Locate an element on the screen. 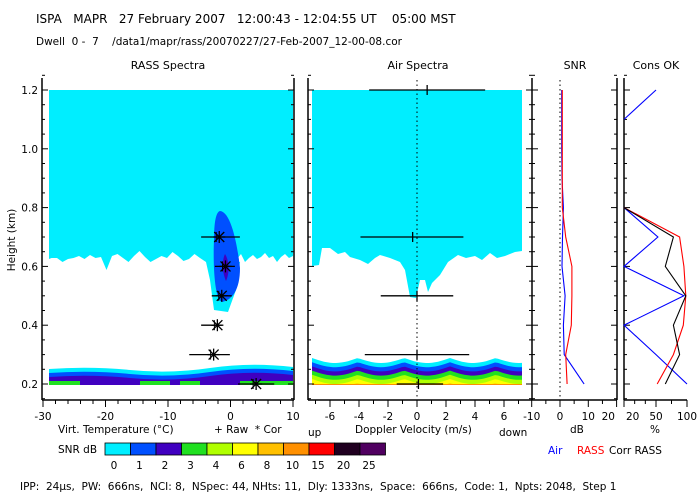 This screenshot has height=500, width=700. snr-colorbar: 0 1 2 3 4 6 8 10 15 20 25 is located at coordinates (245, 457).